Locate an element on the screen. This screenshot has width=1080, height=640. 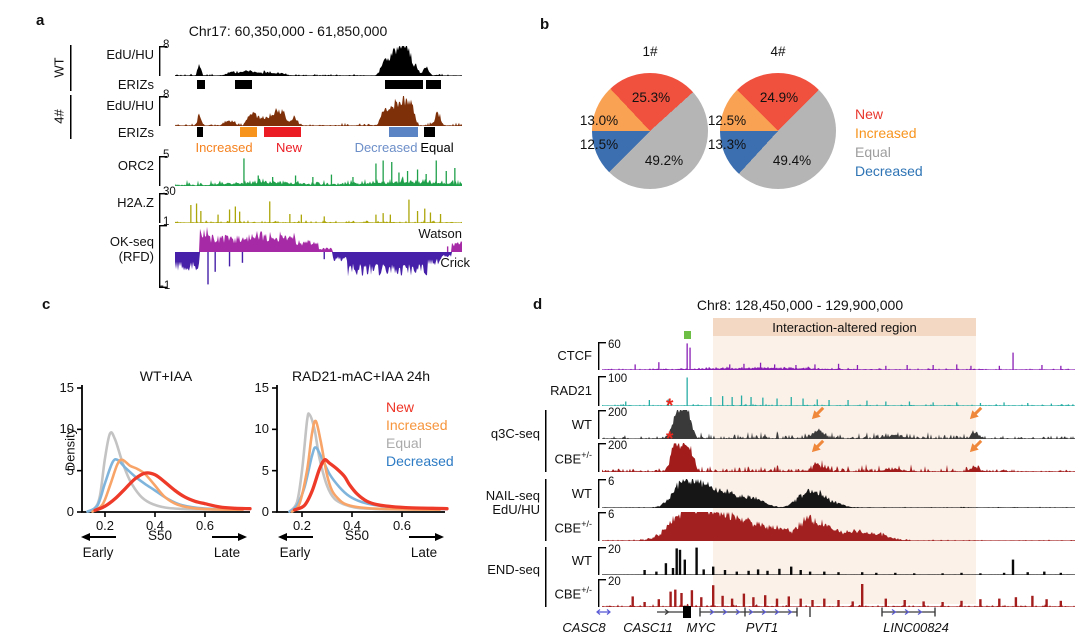
panel-d-label: d is located at coordinates (538, 304).